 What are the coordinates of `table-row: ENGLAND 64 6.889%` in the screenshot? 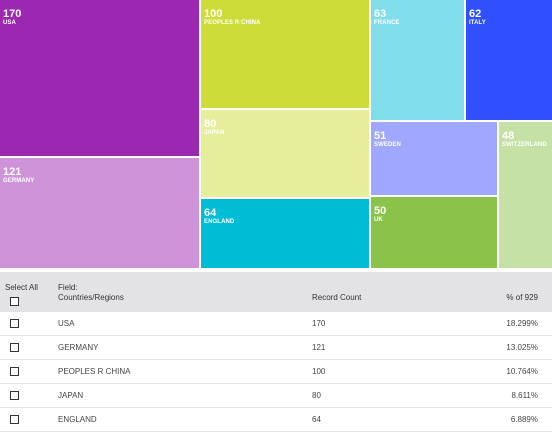 It's located at (276, 420).